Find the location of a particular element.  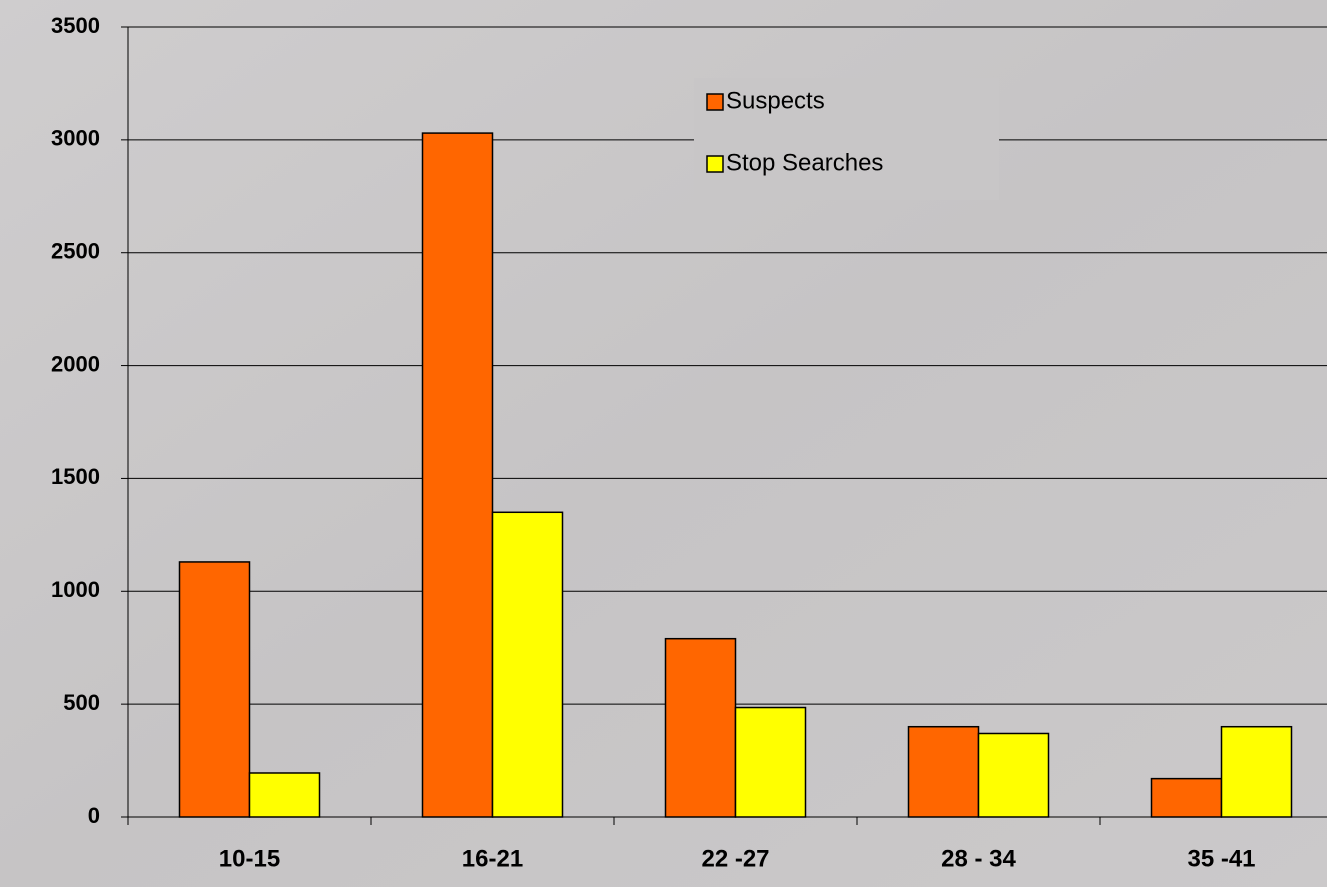

y-tick-label: 0 is located at coordinates (94, 815).